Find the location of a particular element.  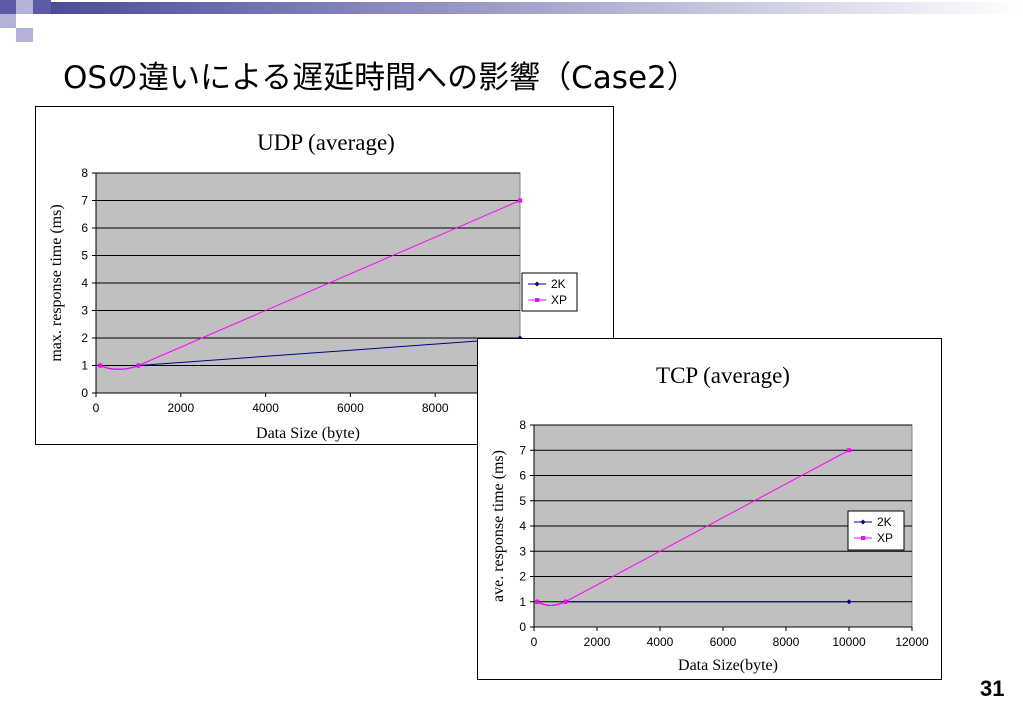

x-tick-label: 10000 is located at coordinates (849, 642).